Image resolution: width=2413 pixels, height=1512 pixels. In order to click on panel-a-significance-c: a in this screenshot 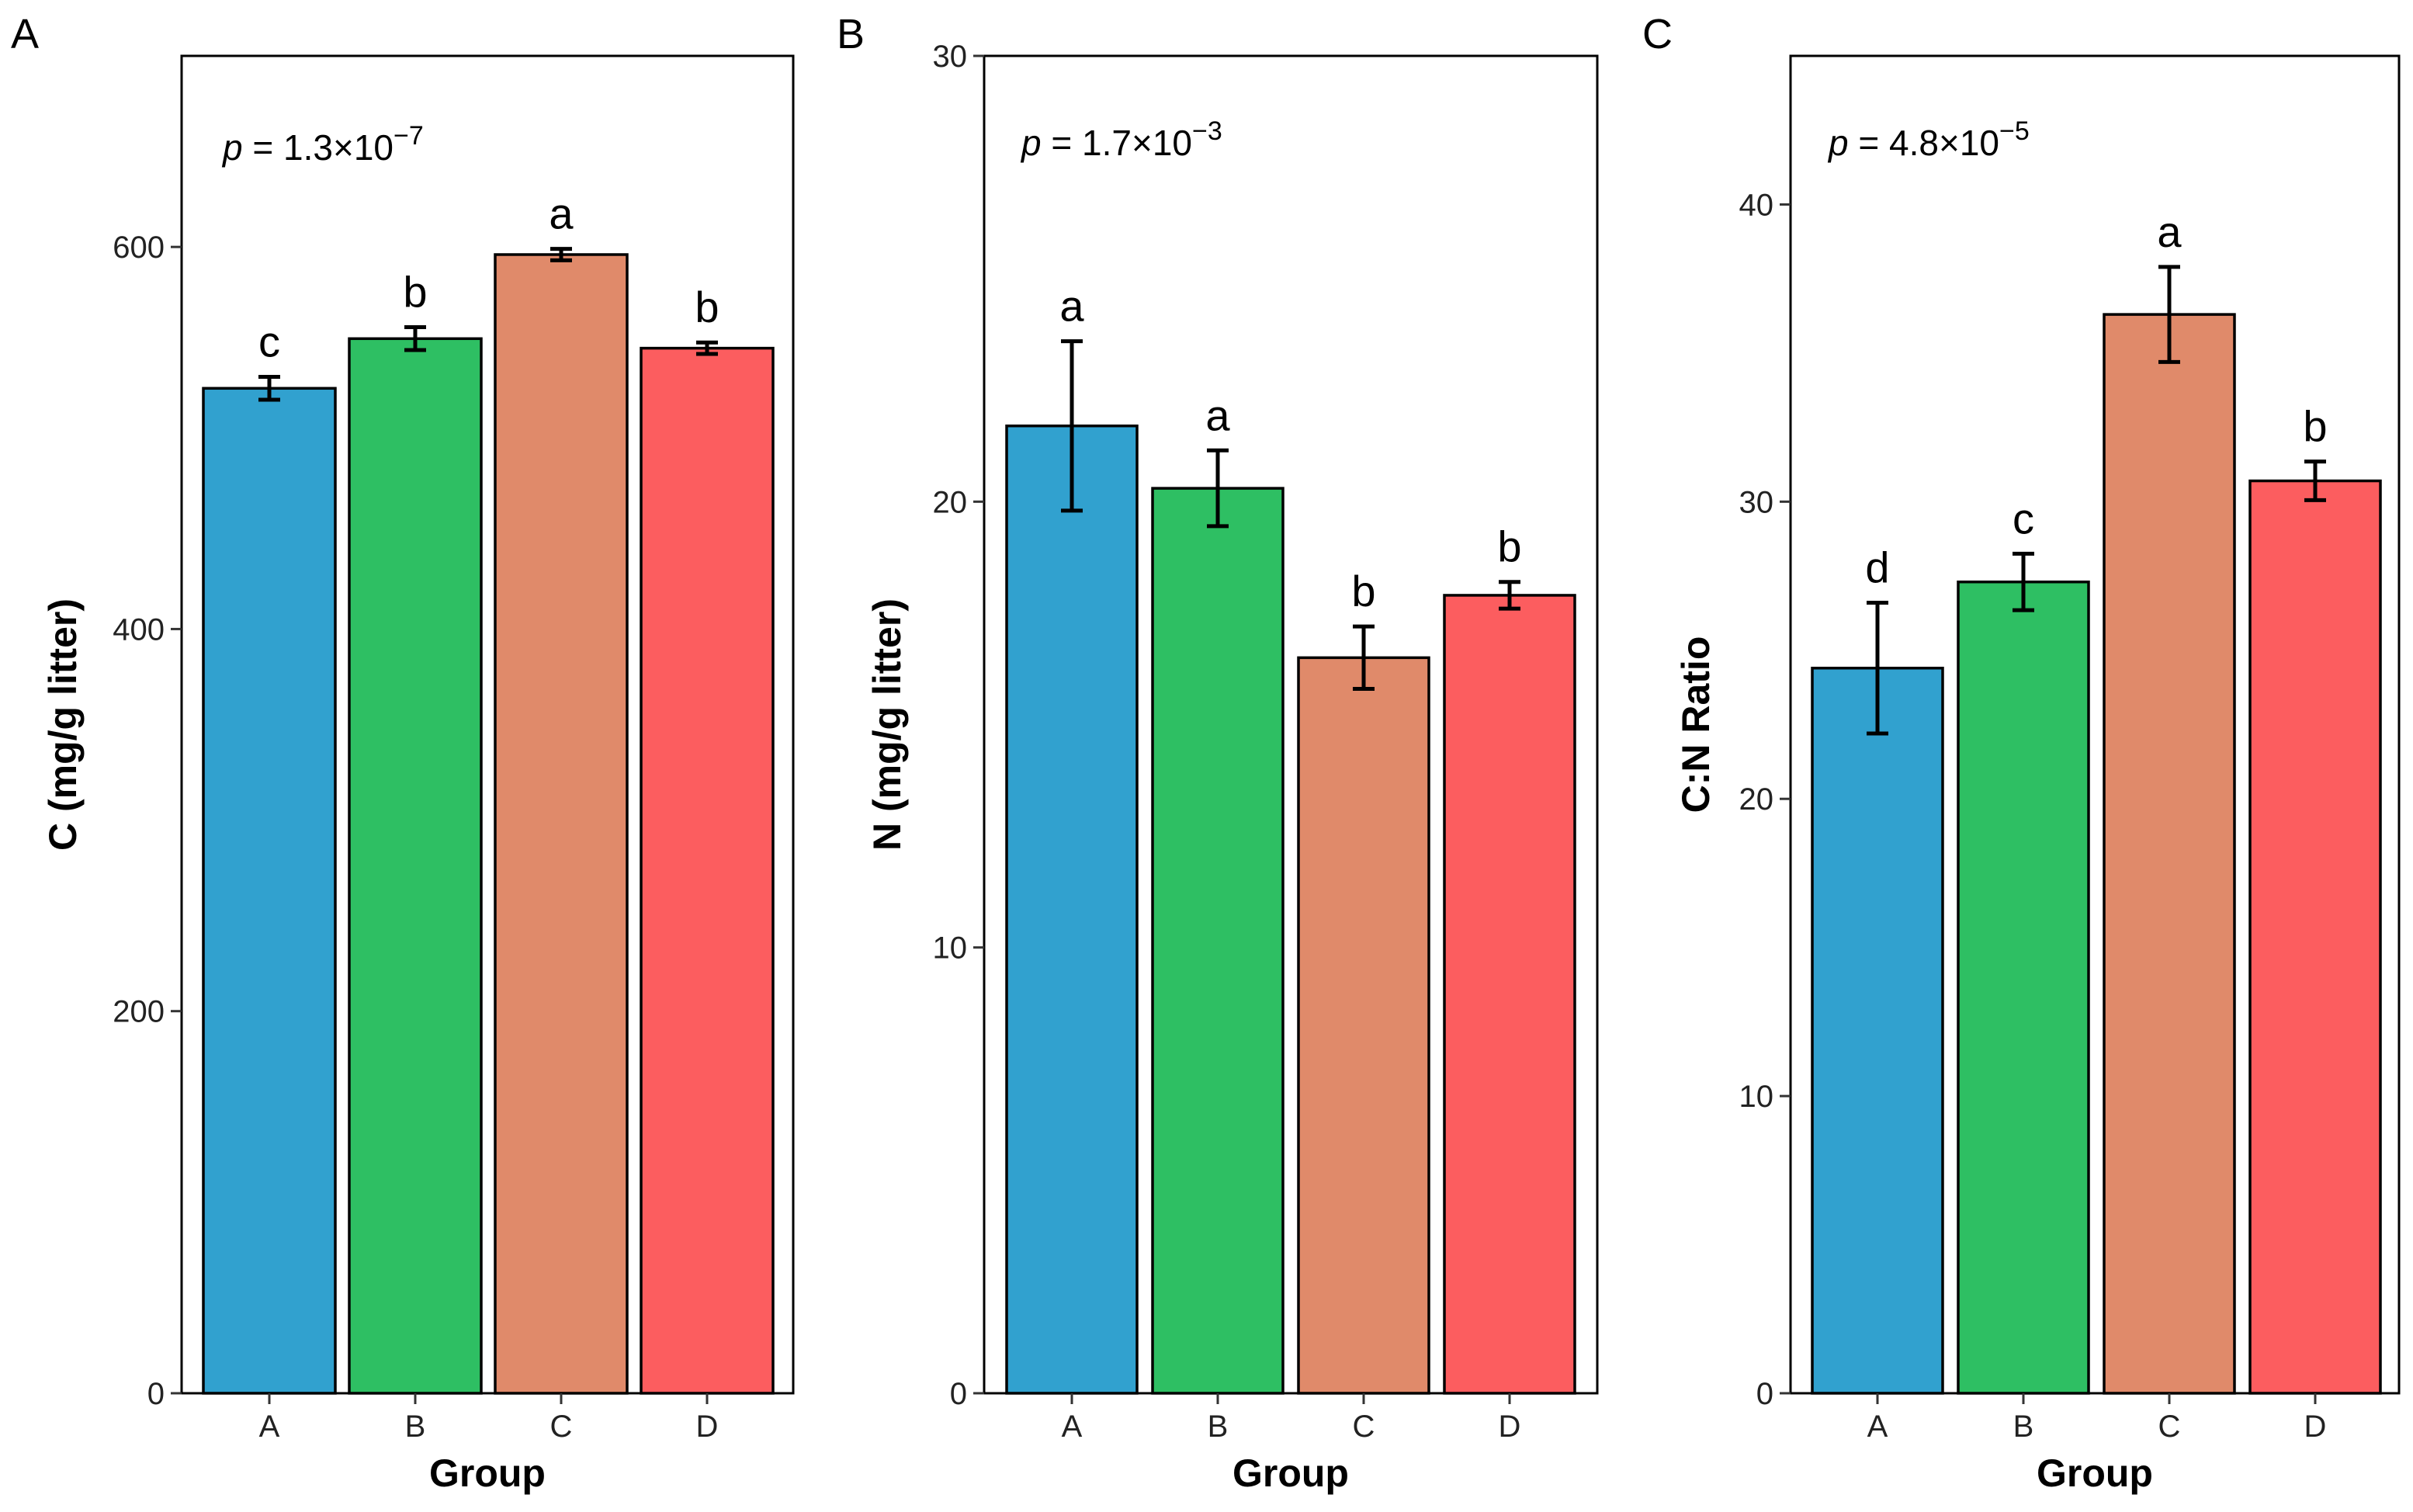, I will do `click(561, 213)`.